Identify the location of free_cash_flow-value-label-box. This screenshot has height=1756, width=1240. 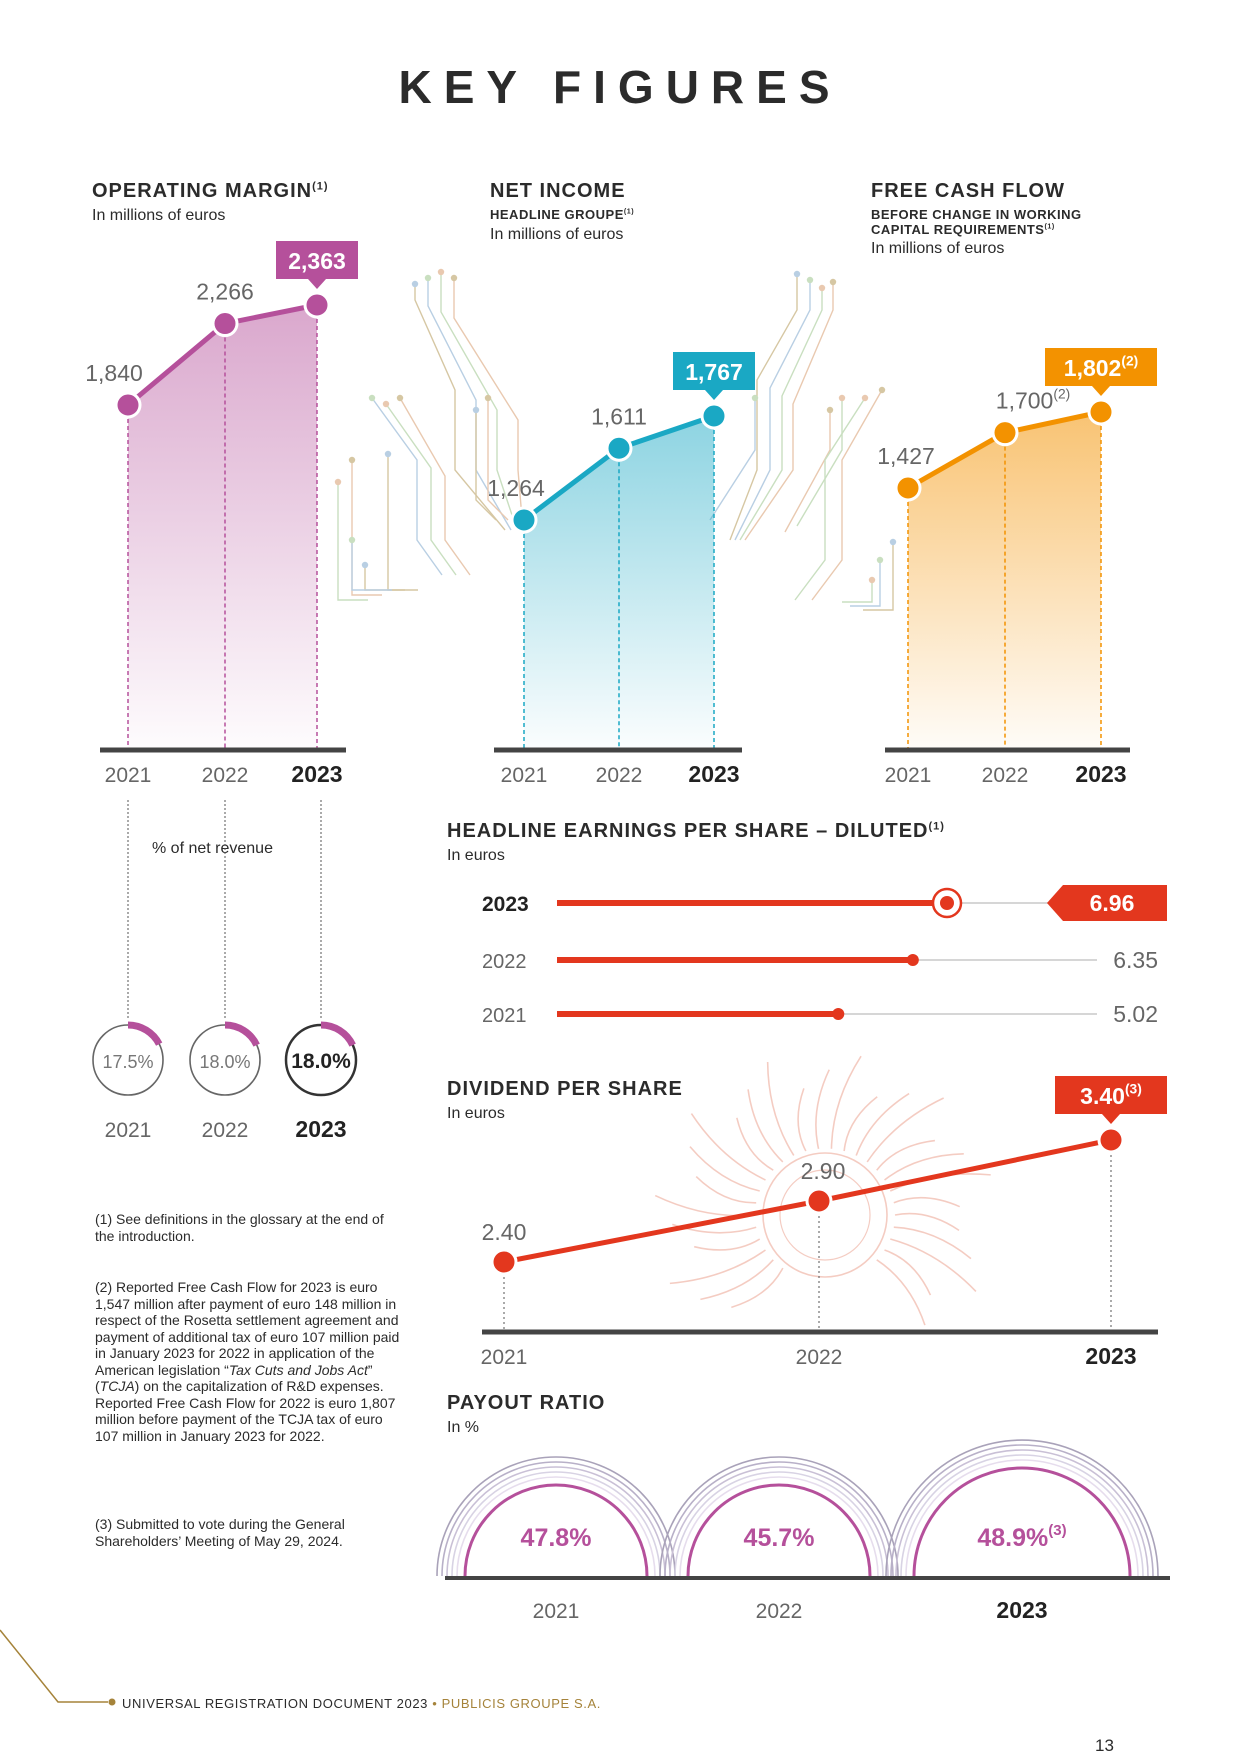
(1101, 367).